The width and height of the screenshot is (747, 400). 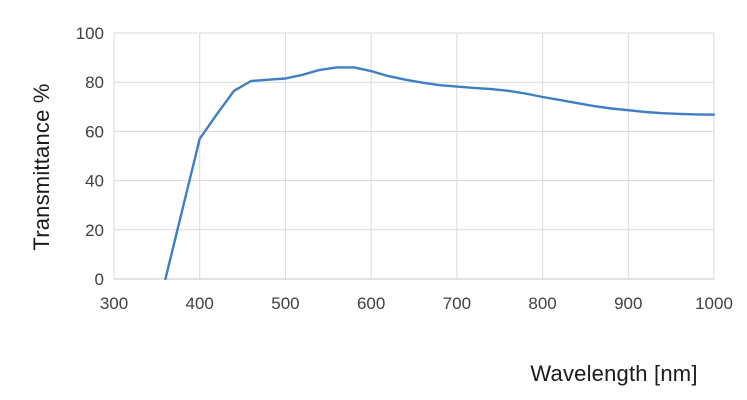 I want to click on svg-text: 40, so click(x=94, y=181).